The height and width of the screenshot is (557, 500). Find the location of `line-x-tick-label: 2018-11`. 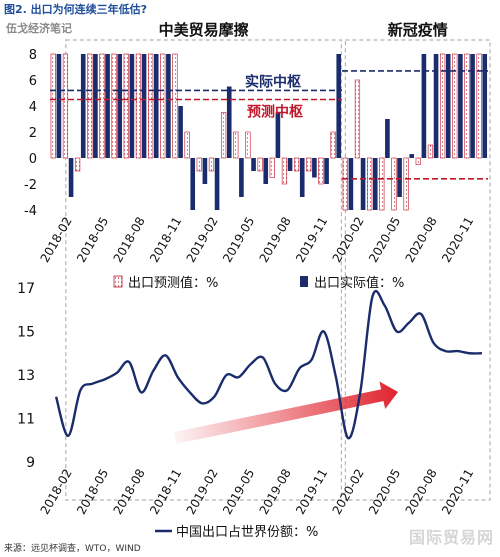

line-x-tick-label: 2018-11 is located at coordinates (165, 492).